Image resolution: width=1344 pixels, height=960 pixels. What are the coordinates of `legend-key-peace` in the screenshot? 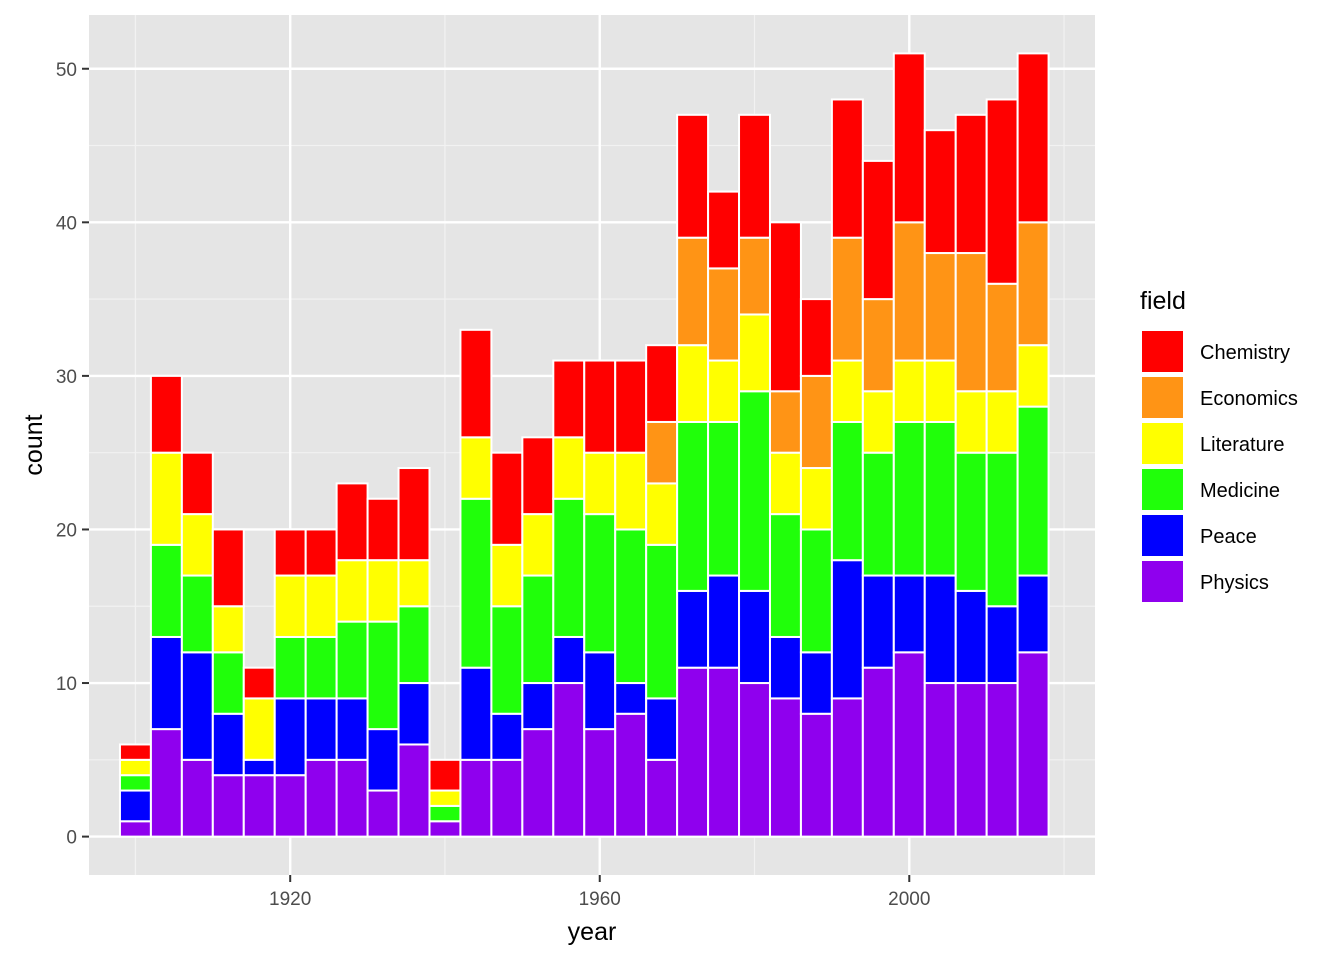 It's located at (1162, 535).